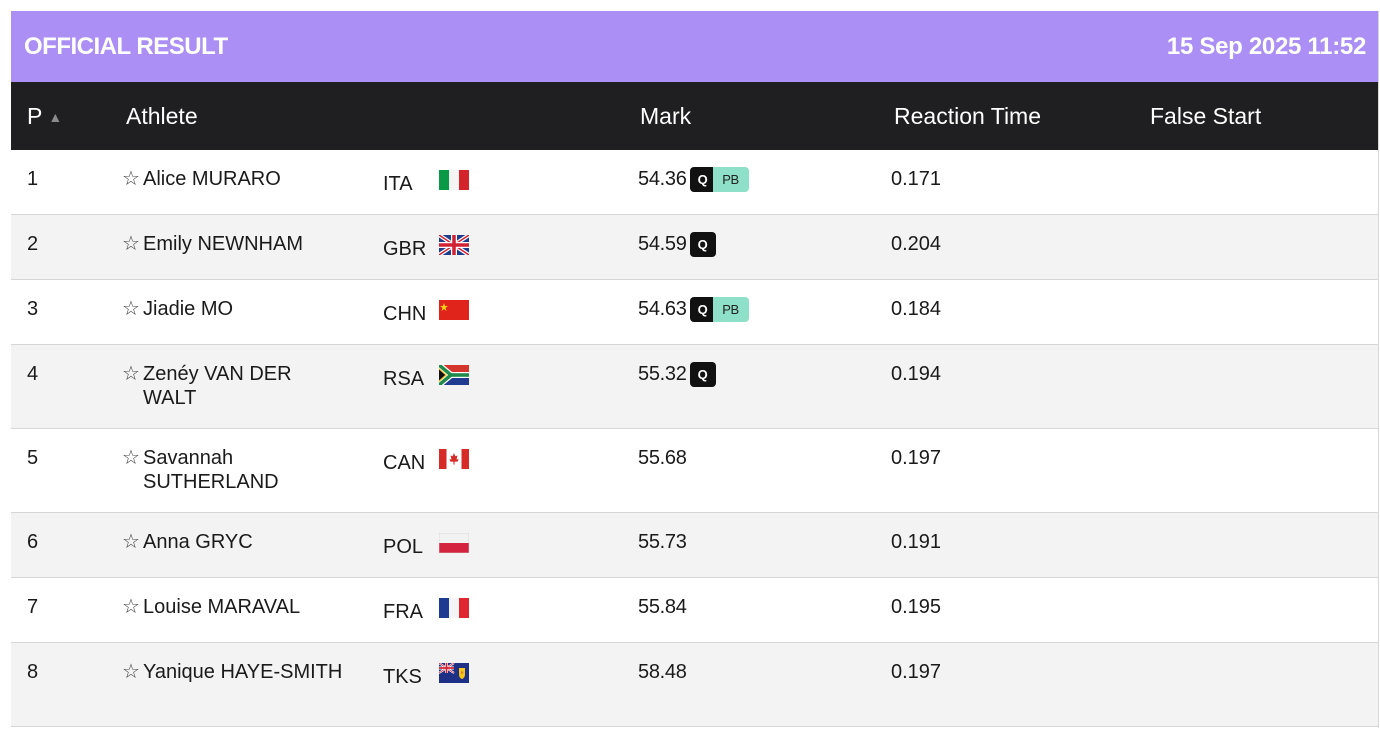  Describe the element at coordinates (916, 244) in the screenshot. I see `reaction-time-cell: 0.204` at that location.